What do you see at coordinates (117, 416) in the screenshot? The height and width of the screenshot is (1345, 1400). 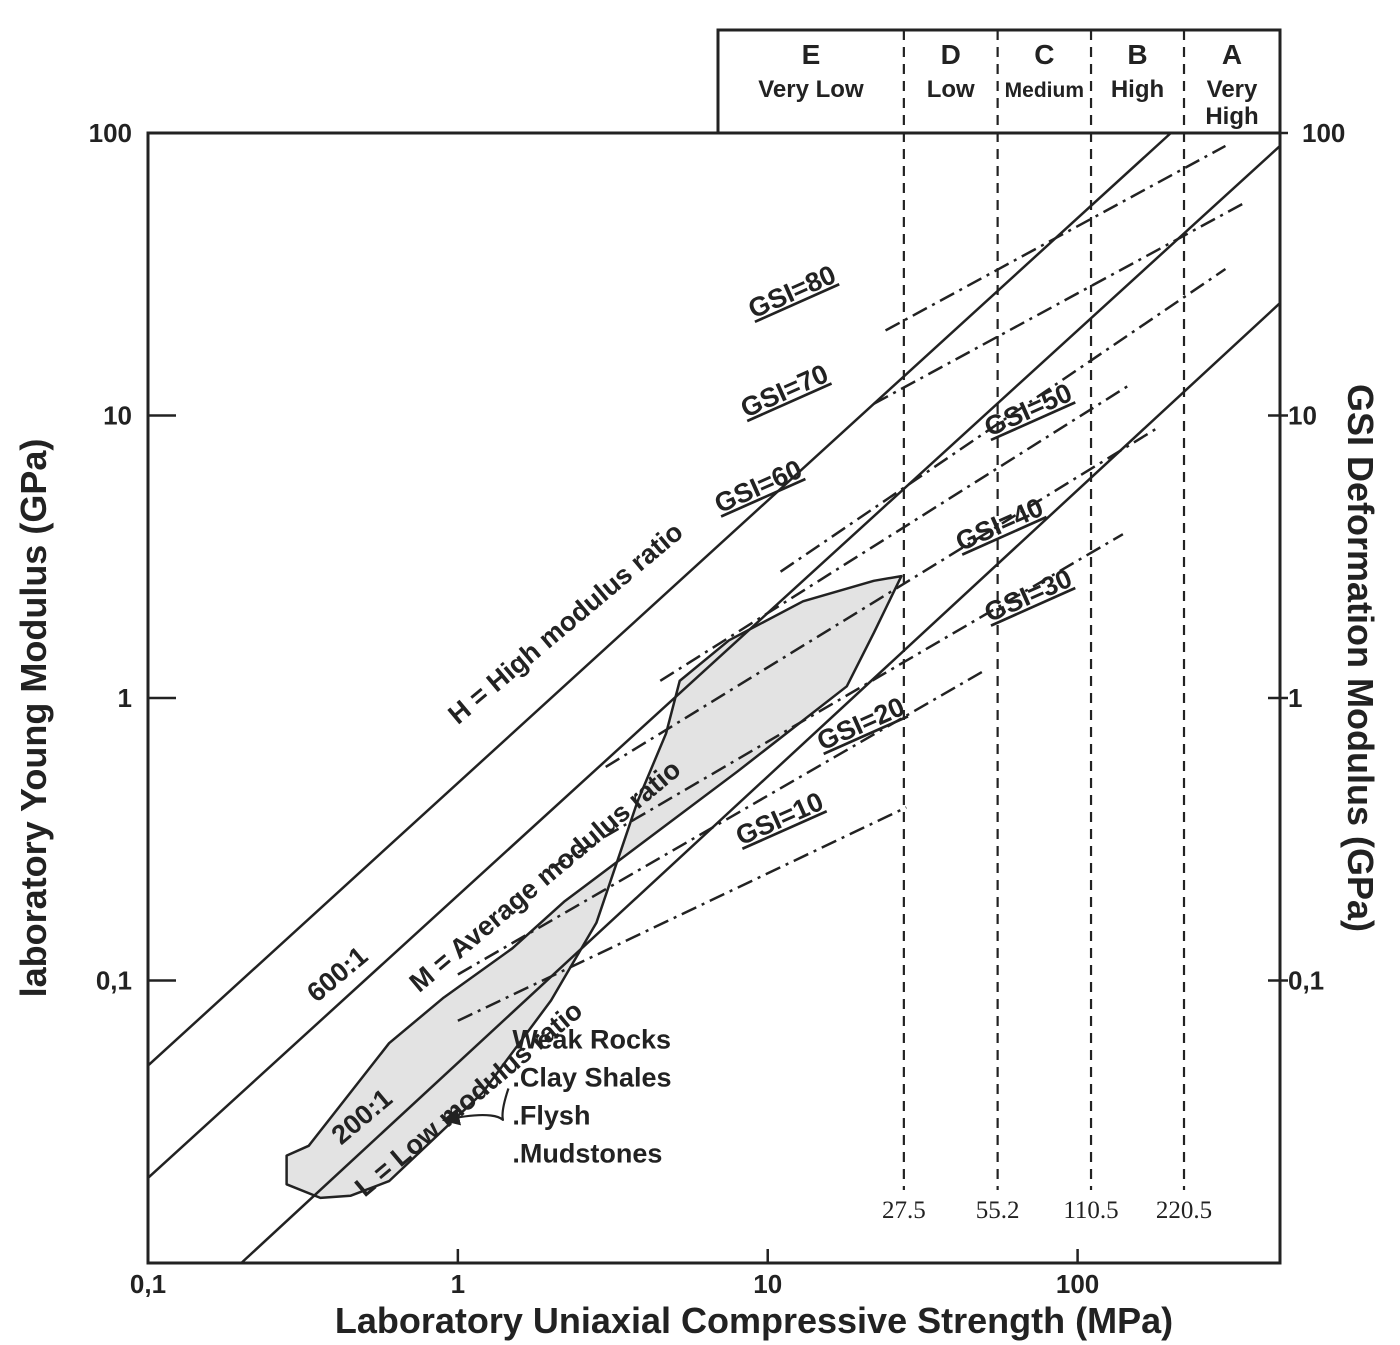 I see `y-tick-label-10: 10` at bounding box center [117, 416].